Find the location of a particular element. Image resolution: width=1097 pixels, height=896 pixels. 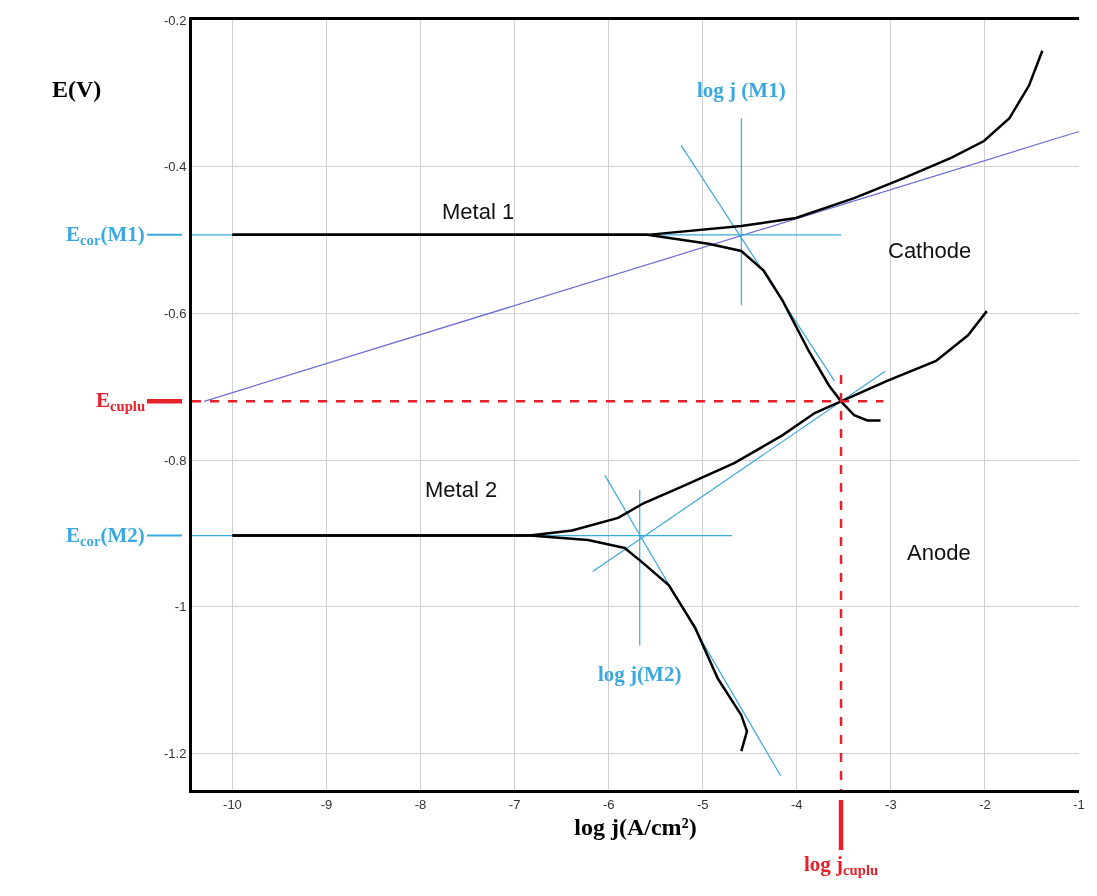

x-tick-label: -8 is located at coordinates (420, 804).